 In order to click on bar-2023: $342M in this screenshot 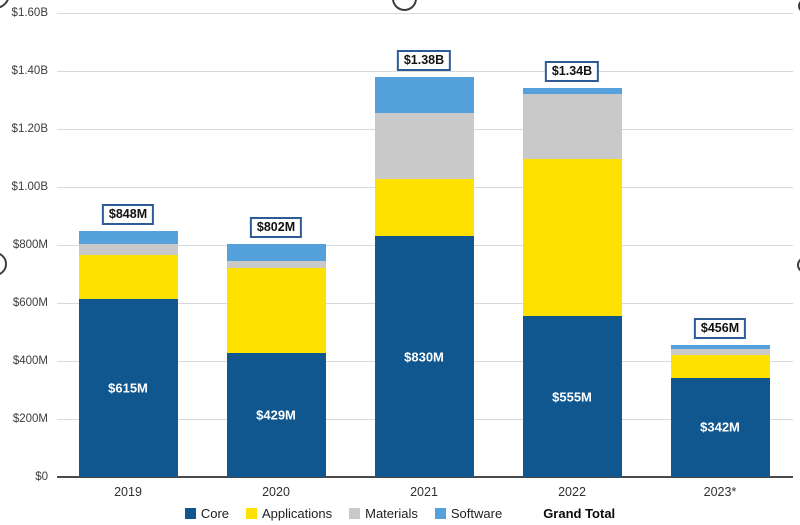, I will do `click(720, 410)`.